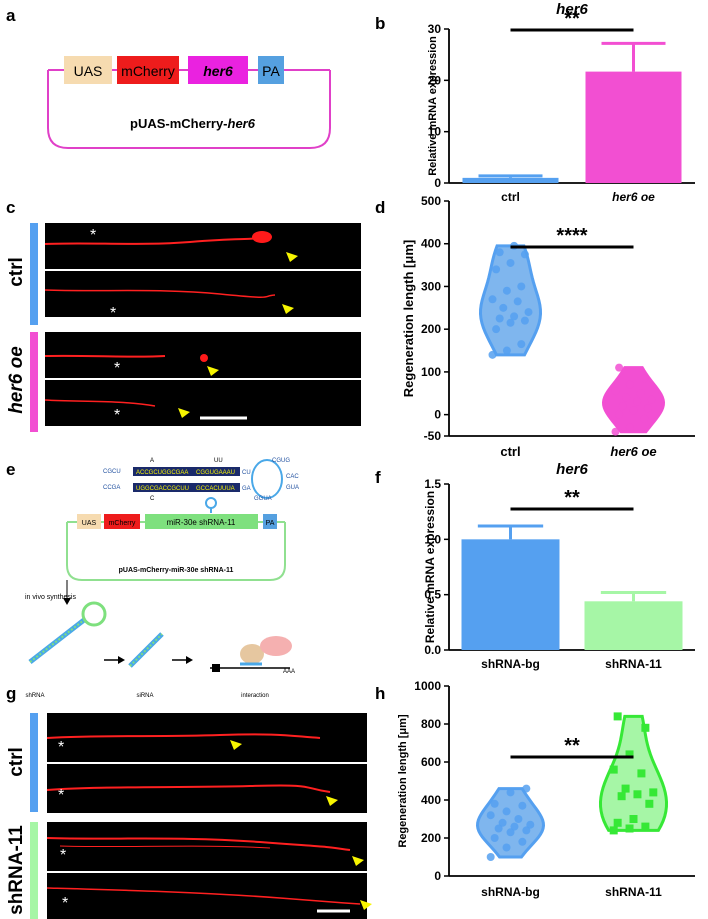 The height and width of the screenshot is (919, 708). I want to click on image-g4: *, so click(209, 896).